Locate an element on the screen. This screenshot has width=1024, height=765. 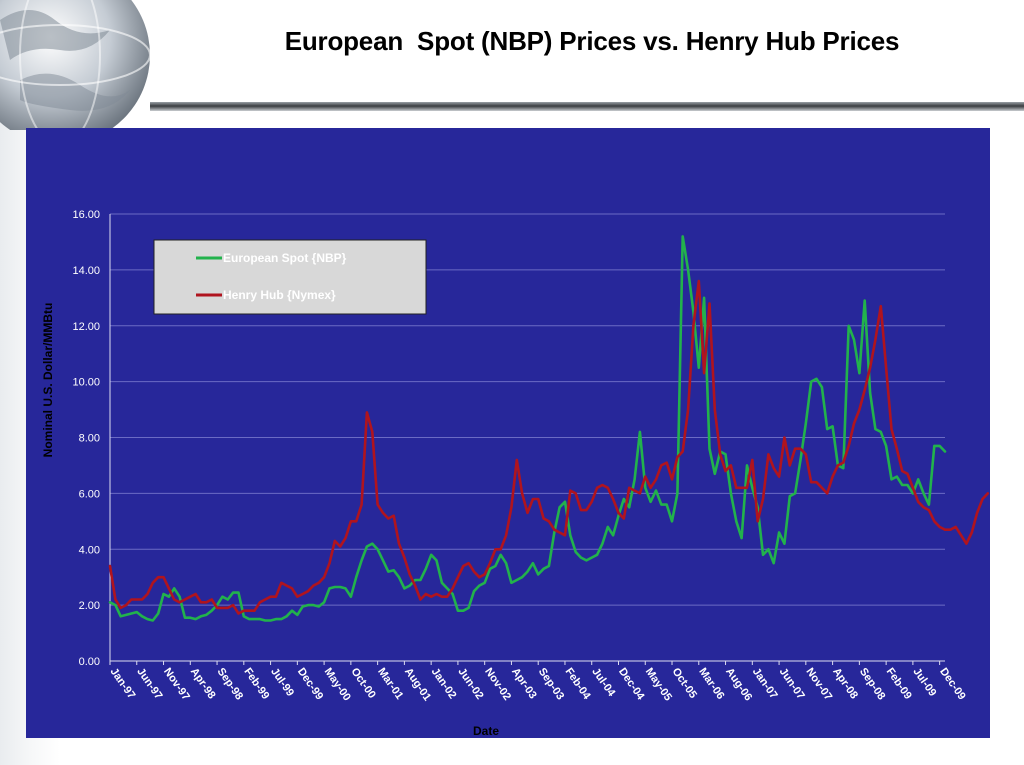
y-tick-labels: 0.00 2.00 4.00 6.00 8.00 10.00 12.00 14.00 16.00 is located at coordinates (86, 438).